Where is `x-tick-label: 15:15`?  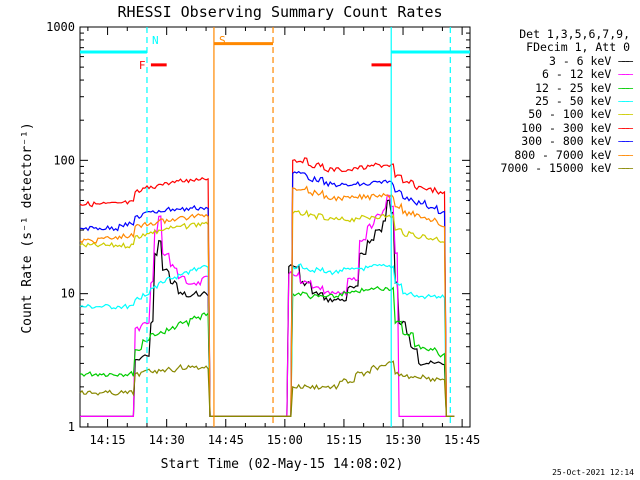 x-tick-label: 15:15 is located at coordinates (344, 440).